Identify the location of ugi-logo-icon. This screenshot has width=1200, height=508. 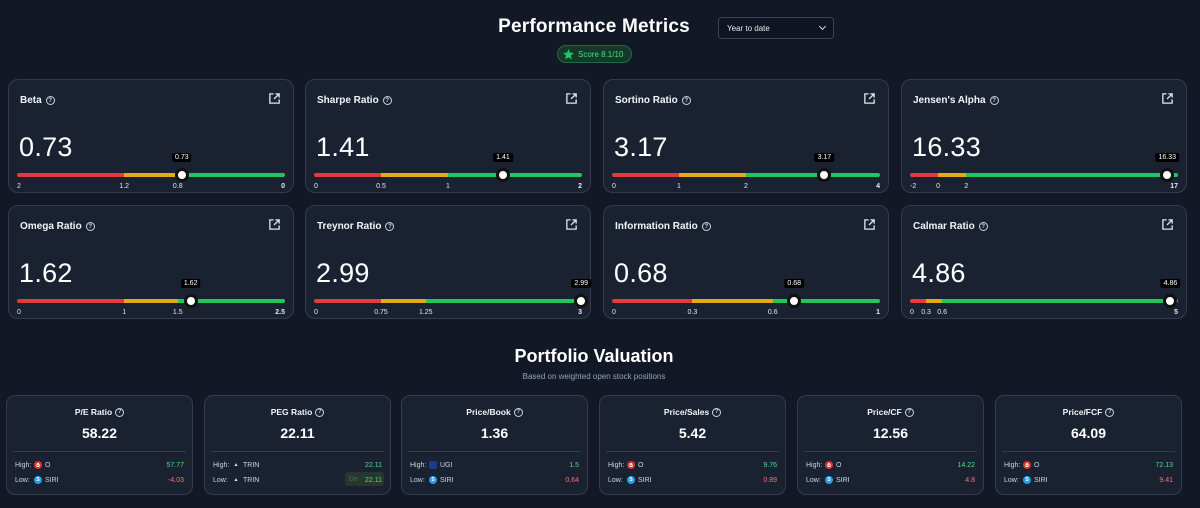
(433, 465).